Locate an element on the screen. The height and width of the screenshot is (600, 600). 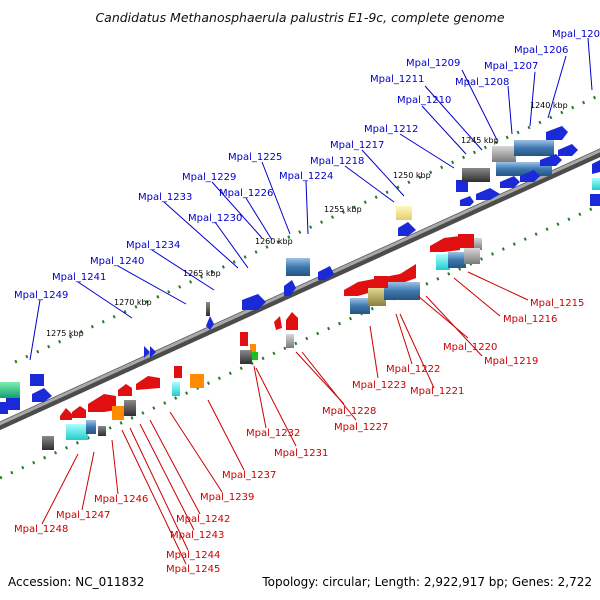
gene-label: Mpal_1243 is located at coordinates (197, 535).